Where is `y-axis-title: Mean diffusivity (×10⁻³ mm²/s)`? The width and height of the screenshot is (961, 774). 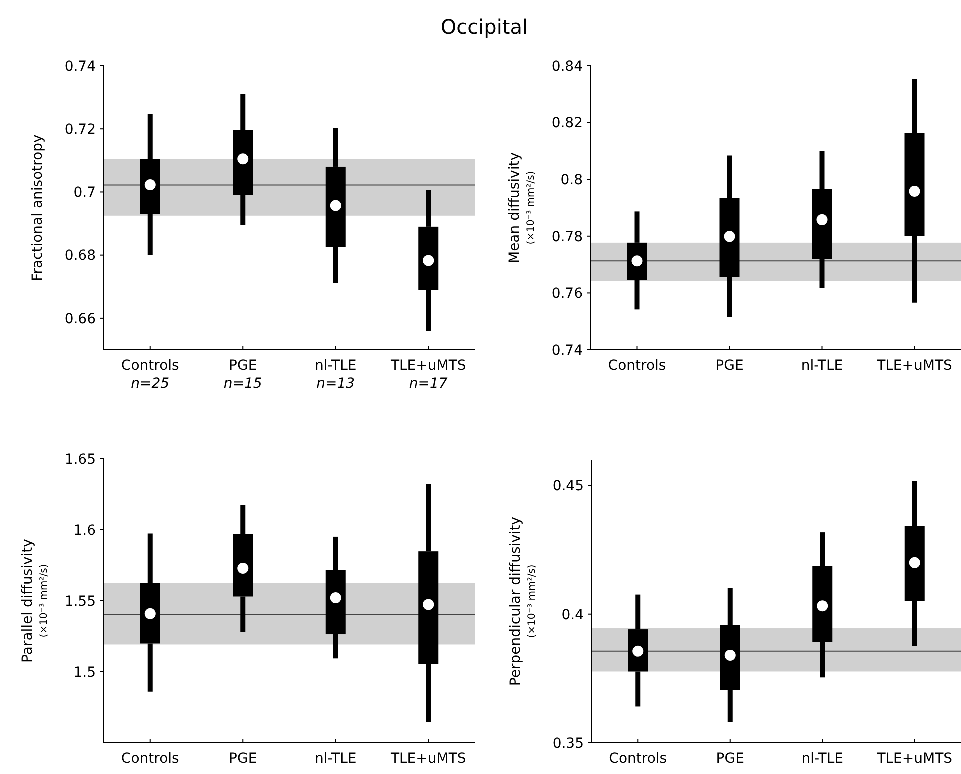 y-axis-title: Mean diffusivity (×10⁻³ mm²/s) is located at coordinates (522, 208).